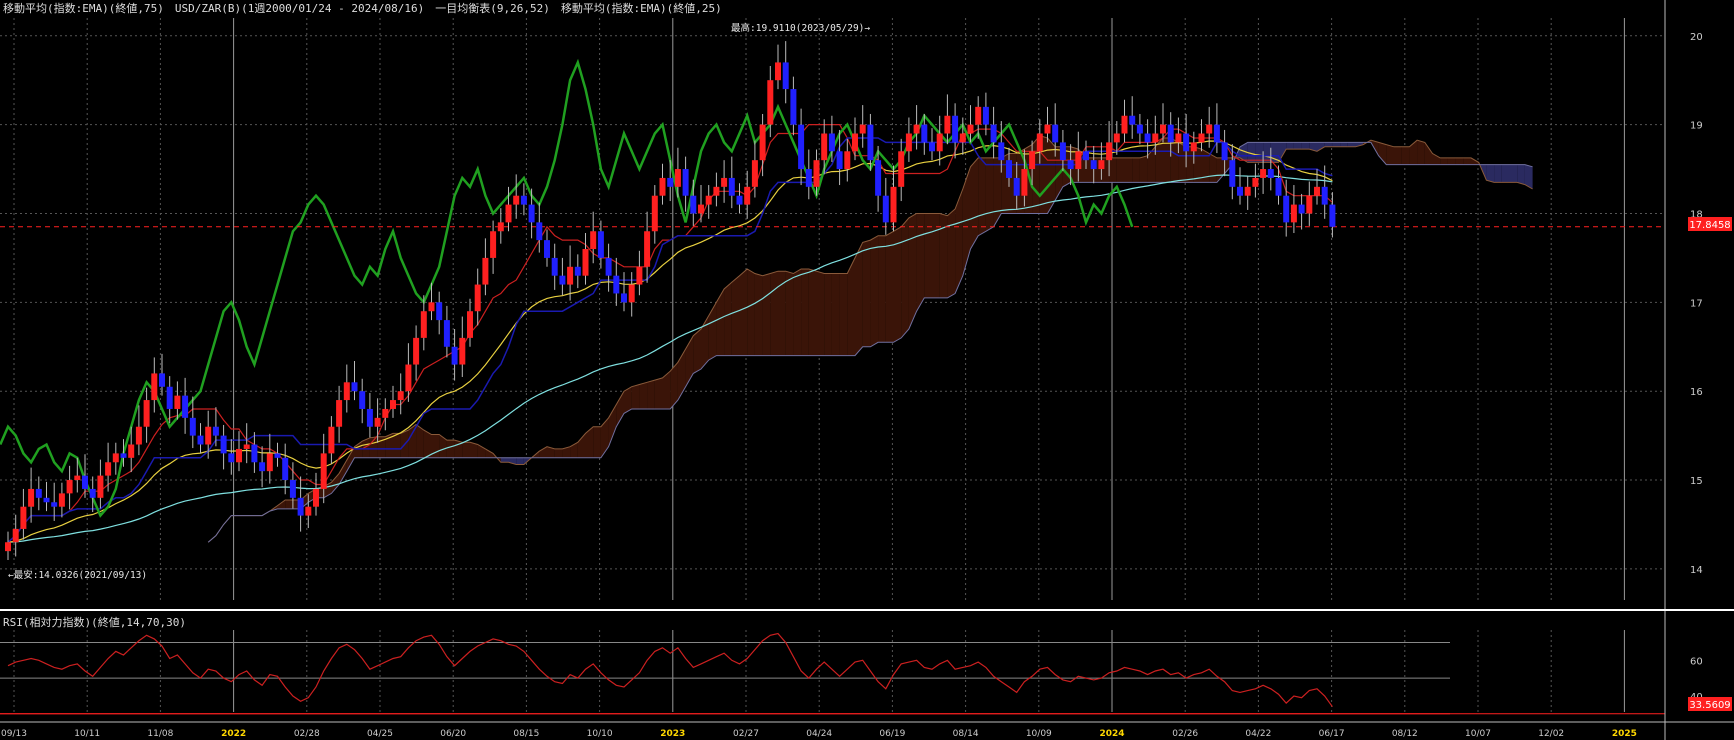 The width and height of the screenshot is (1734, 740). What do you see at coordinates (600, 734) in the screenshot?
I see `x-tick-label: 10/10` at bounding box center [600, 734].